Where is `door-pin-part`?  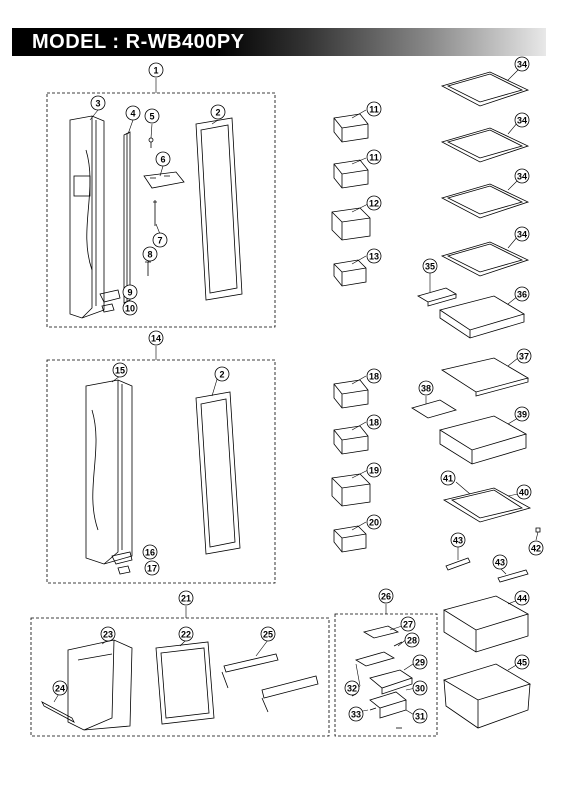 door-pin-part is located at coordinates (155, 213).